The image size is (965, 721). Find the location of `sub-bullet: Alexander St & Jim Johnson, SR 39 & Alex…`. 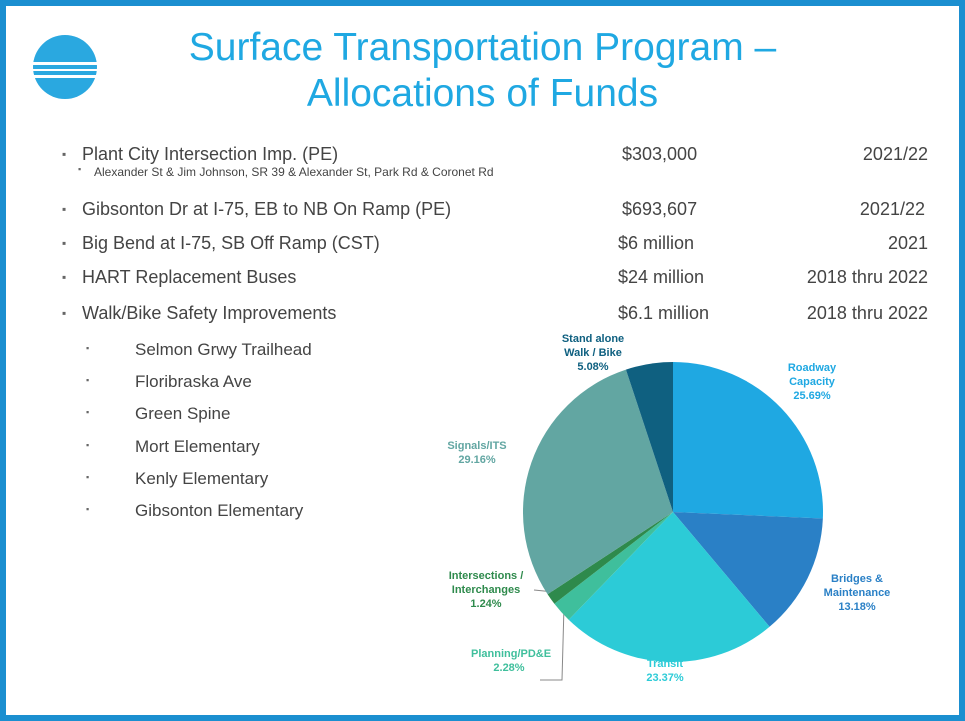

sub-bullet: Alexander St & Jim Johnson, SR 39 & Alex… is located at coordinates (294, 172).